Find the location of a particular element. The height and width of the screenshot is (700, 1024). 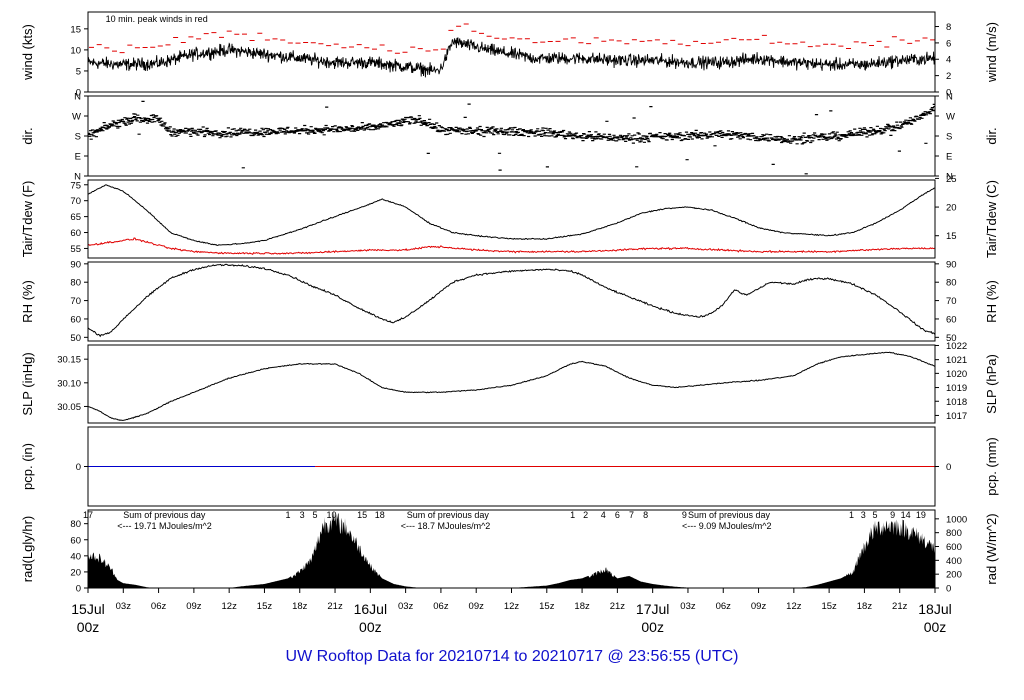

y-tick-label-right: 0 is located at coordinates (948, 589).